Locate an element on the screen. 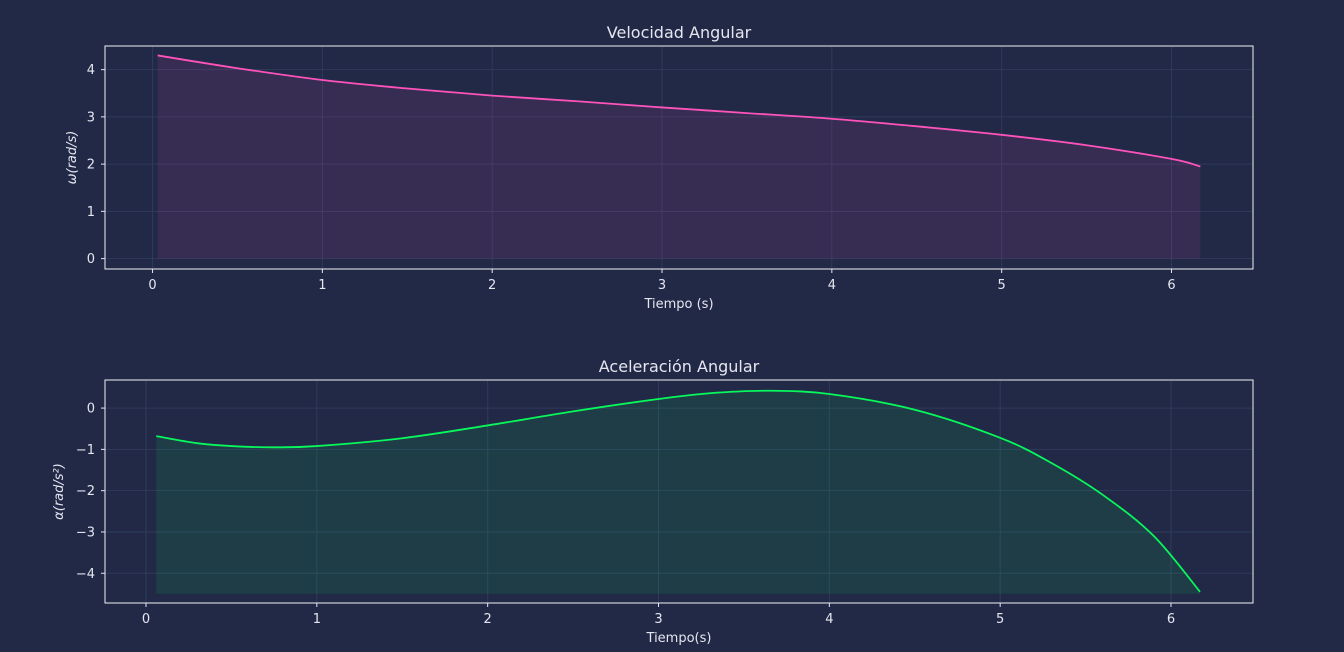 This screenshot has height=652, width=1344. velocity-x-tick-label: 0 is located at coordinates (152, 285).